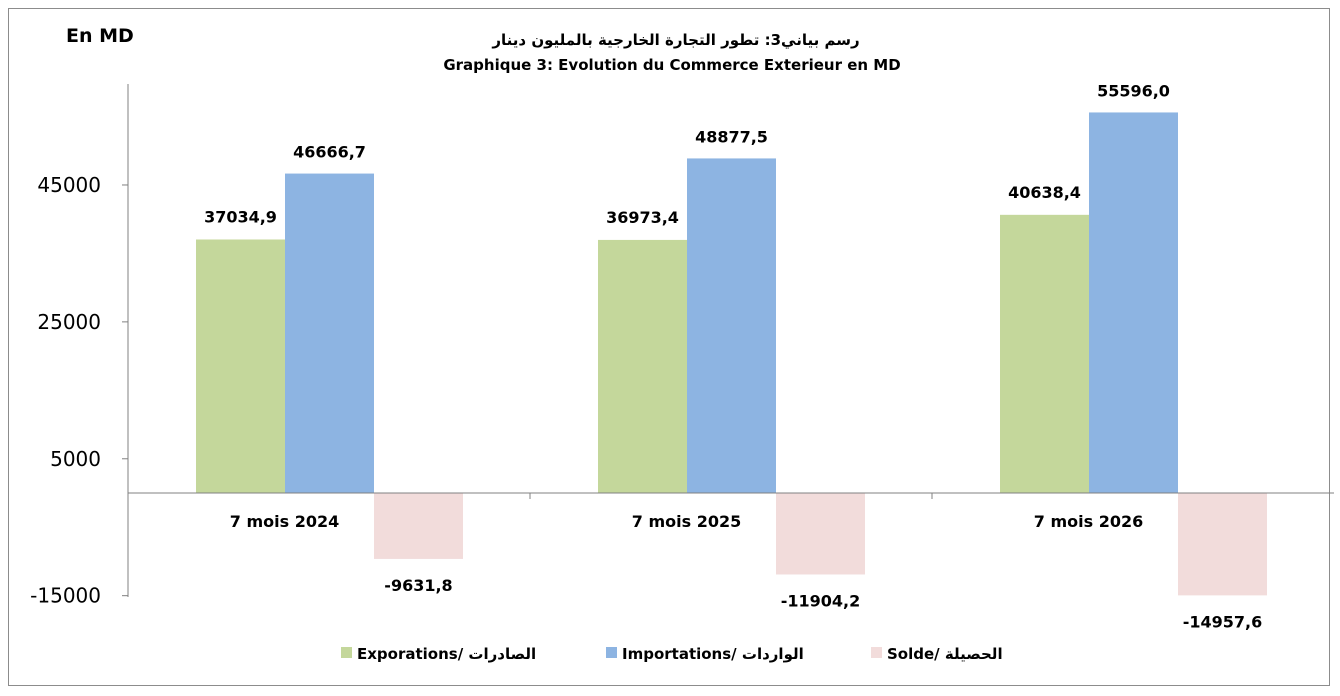 This screenshot has width=1340, height=696. What do you see at coordinates (240, 216) in the screenshot?
I see `data-label: 37034,9` at bounding box center [240, 216].